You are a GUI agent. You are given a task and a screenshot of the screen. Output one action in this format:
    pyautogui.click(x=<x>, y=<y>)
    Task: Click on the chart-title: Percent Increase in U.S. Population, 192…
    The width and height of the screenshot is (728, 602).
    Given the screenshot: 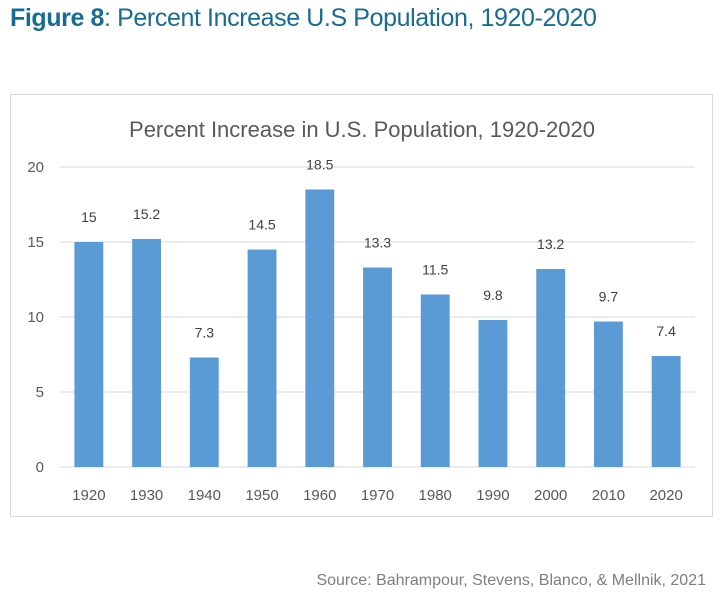 What is the action you would take?
    pyautogui.click(x=362, y=129)
    